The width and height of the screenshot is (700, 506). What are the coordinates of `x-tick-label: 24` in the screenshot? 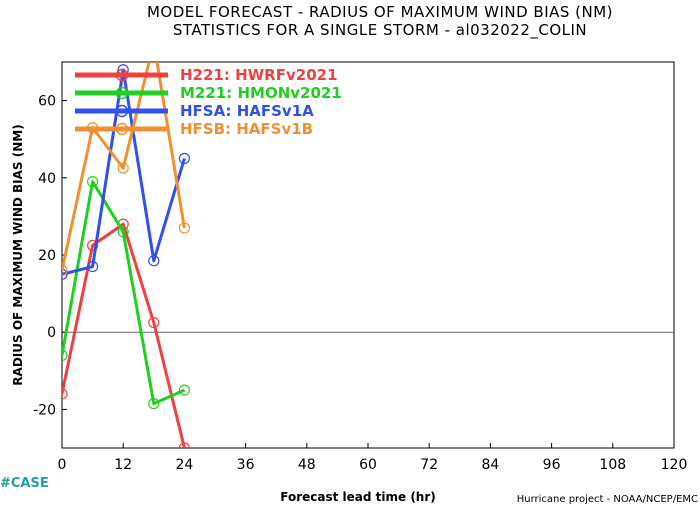 It's located at (184, 465).